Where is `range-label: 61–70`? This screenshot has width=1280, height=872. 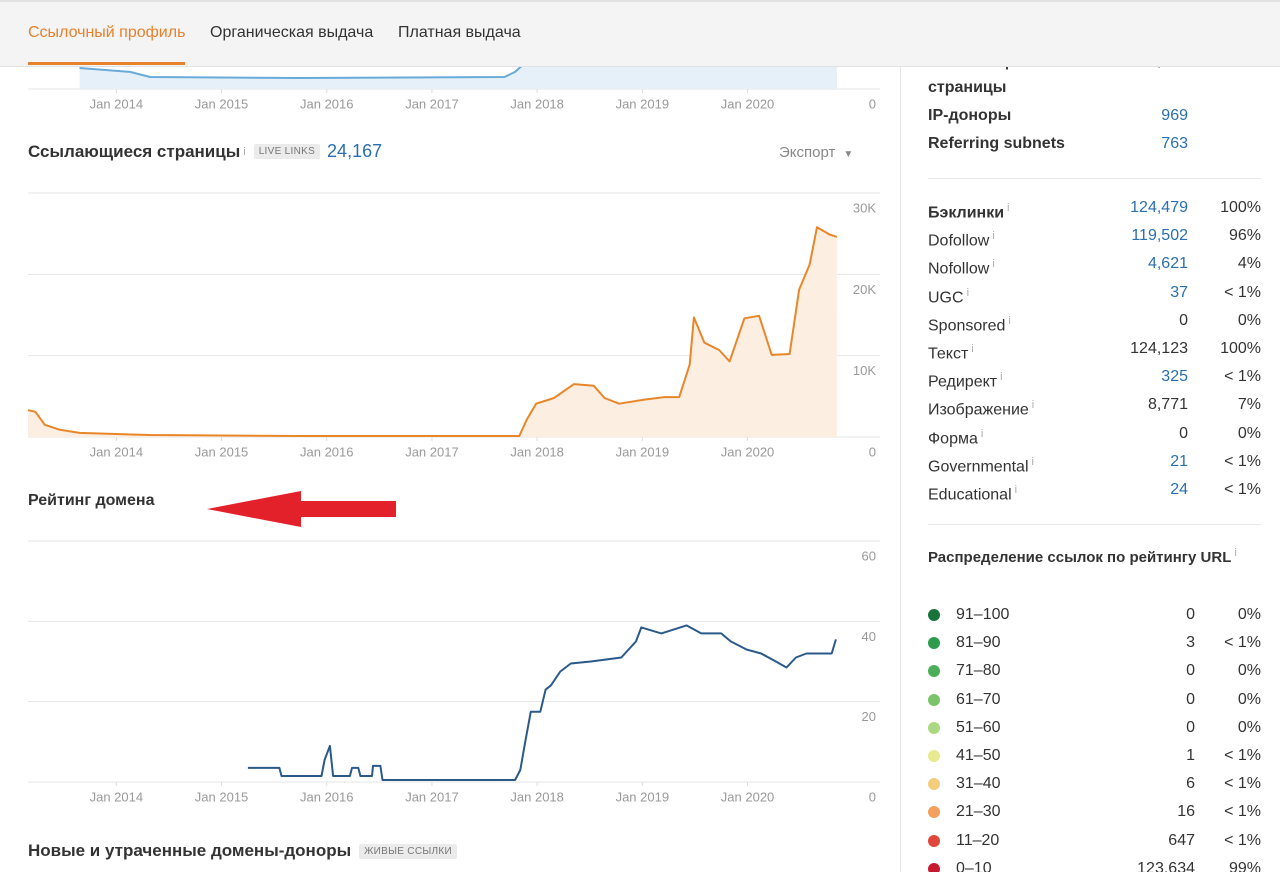 range-label: 61–70 is located at coordinates (978, 699).